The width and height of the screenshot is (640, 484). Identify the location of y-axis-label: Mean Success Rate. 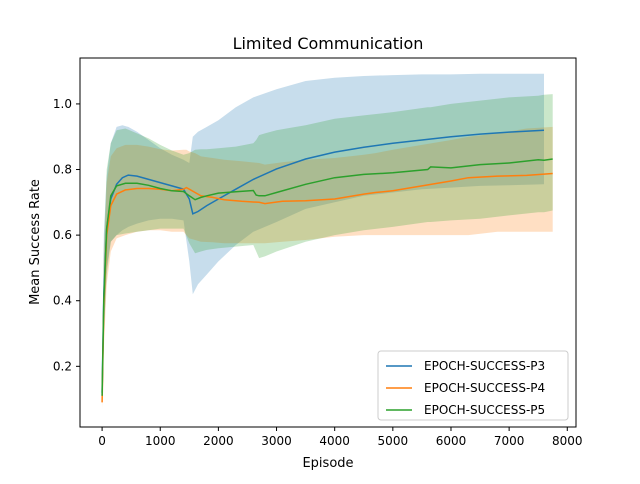
(35, 242).